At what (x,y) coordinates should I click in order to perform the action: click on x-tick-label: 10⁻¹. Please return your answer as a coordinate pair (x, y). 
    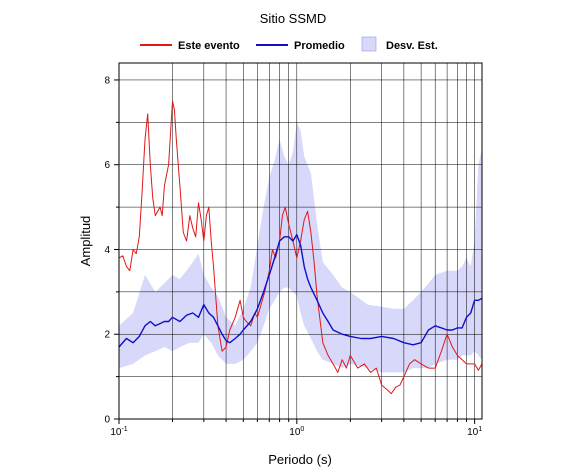
    Looking at the image, I should click on (118, 432).